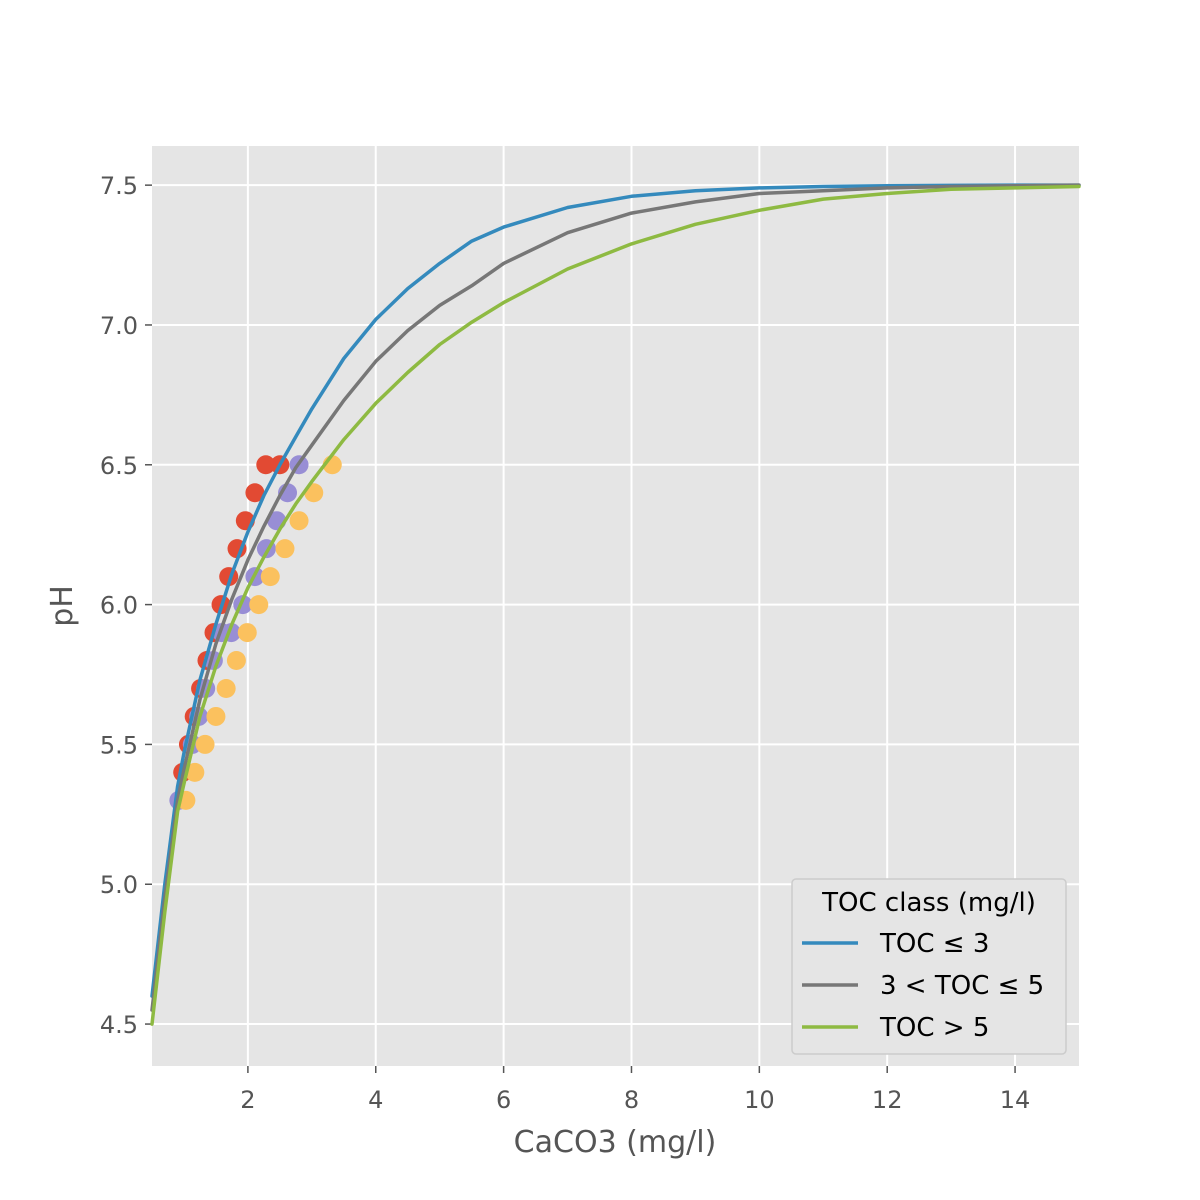  I want to click on y-tick-label: 7.5, so click(119, 186).